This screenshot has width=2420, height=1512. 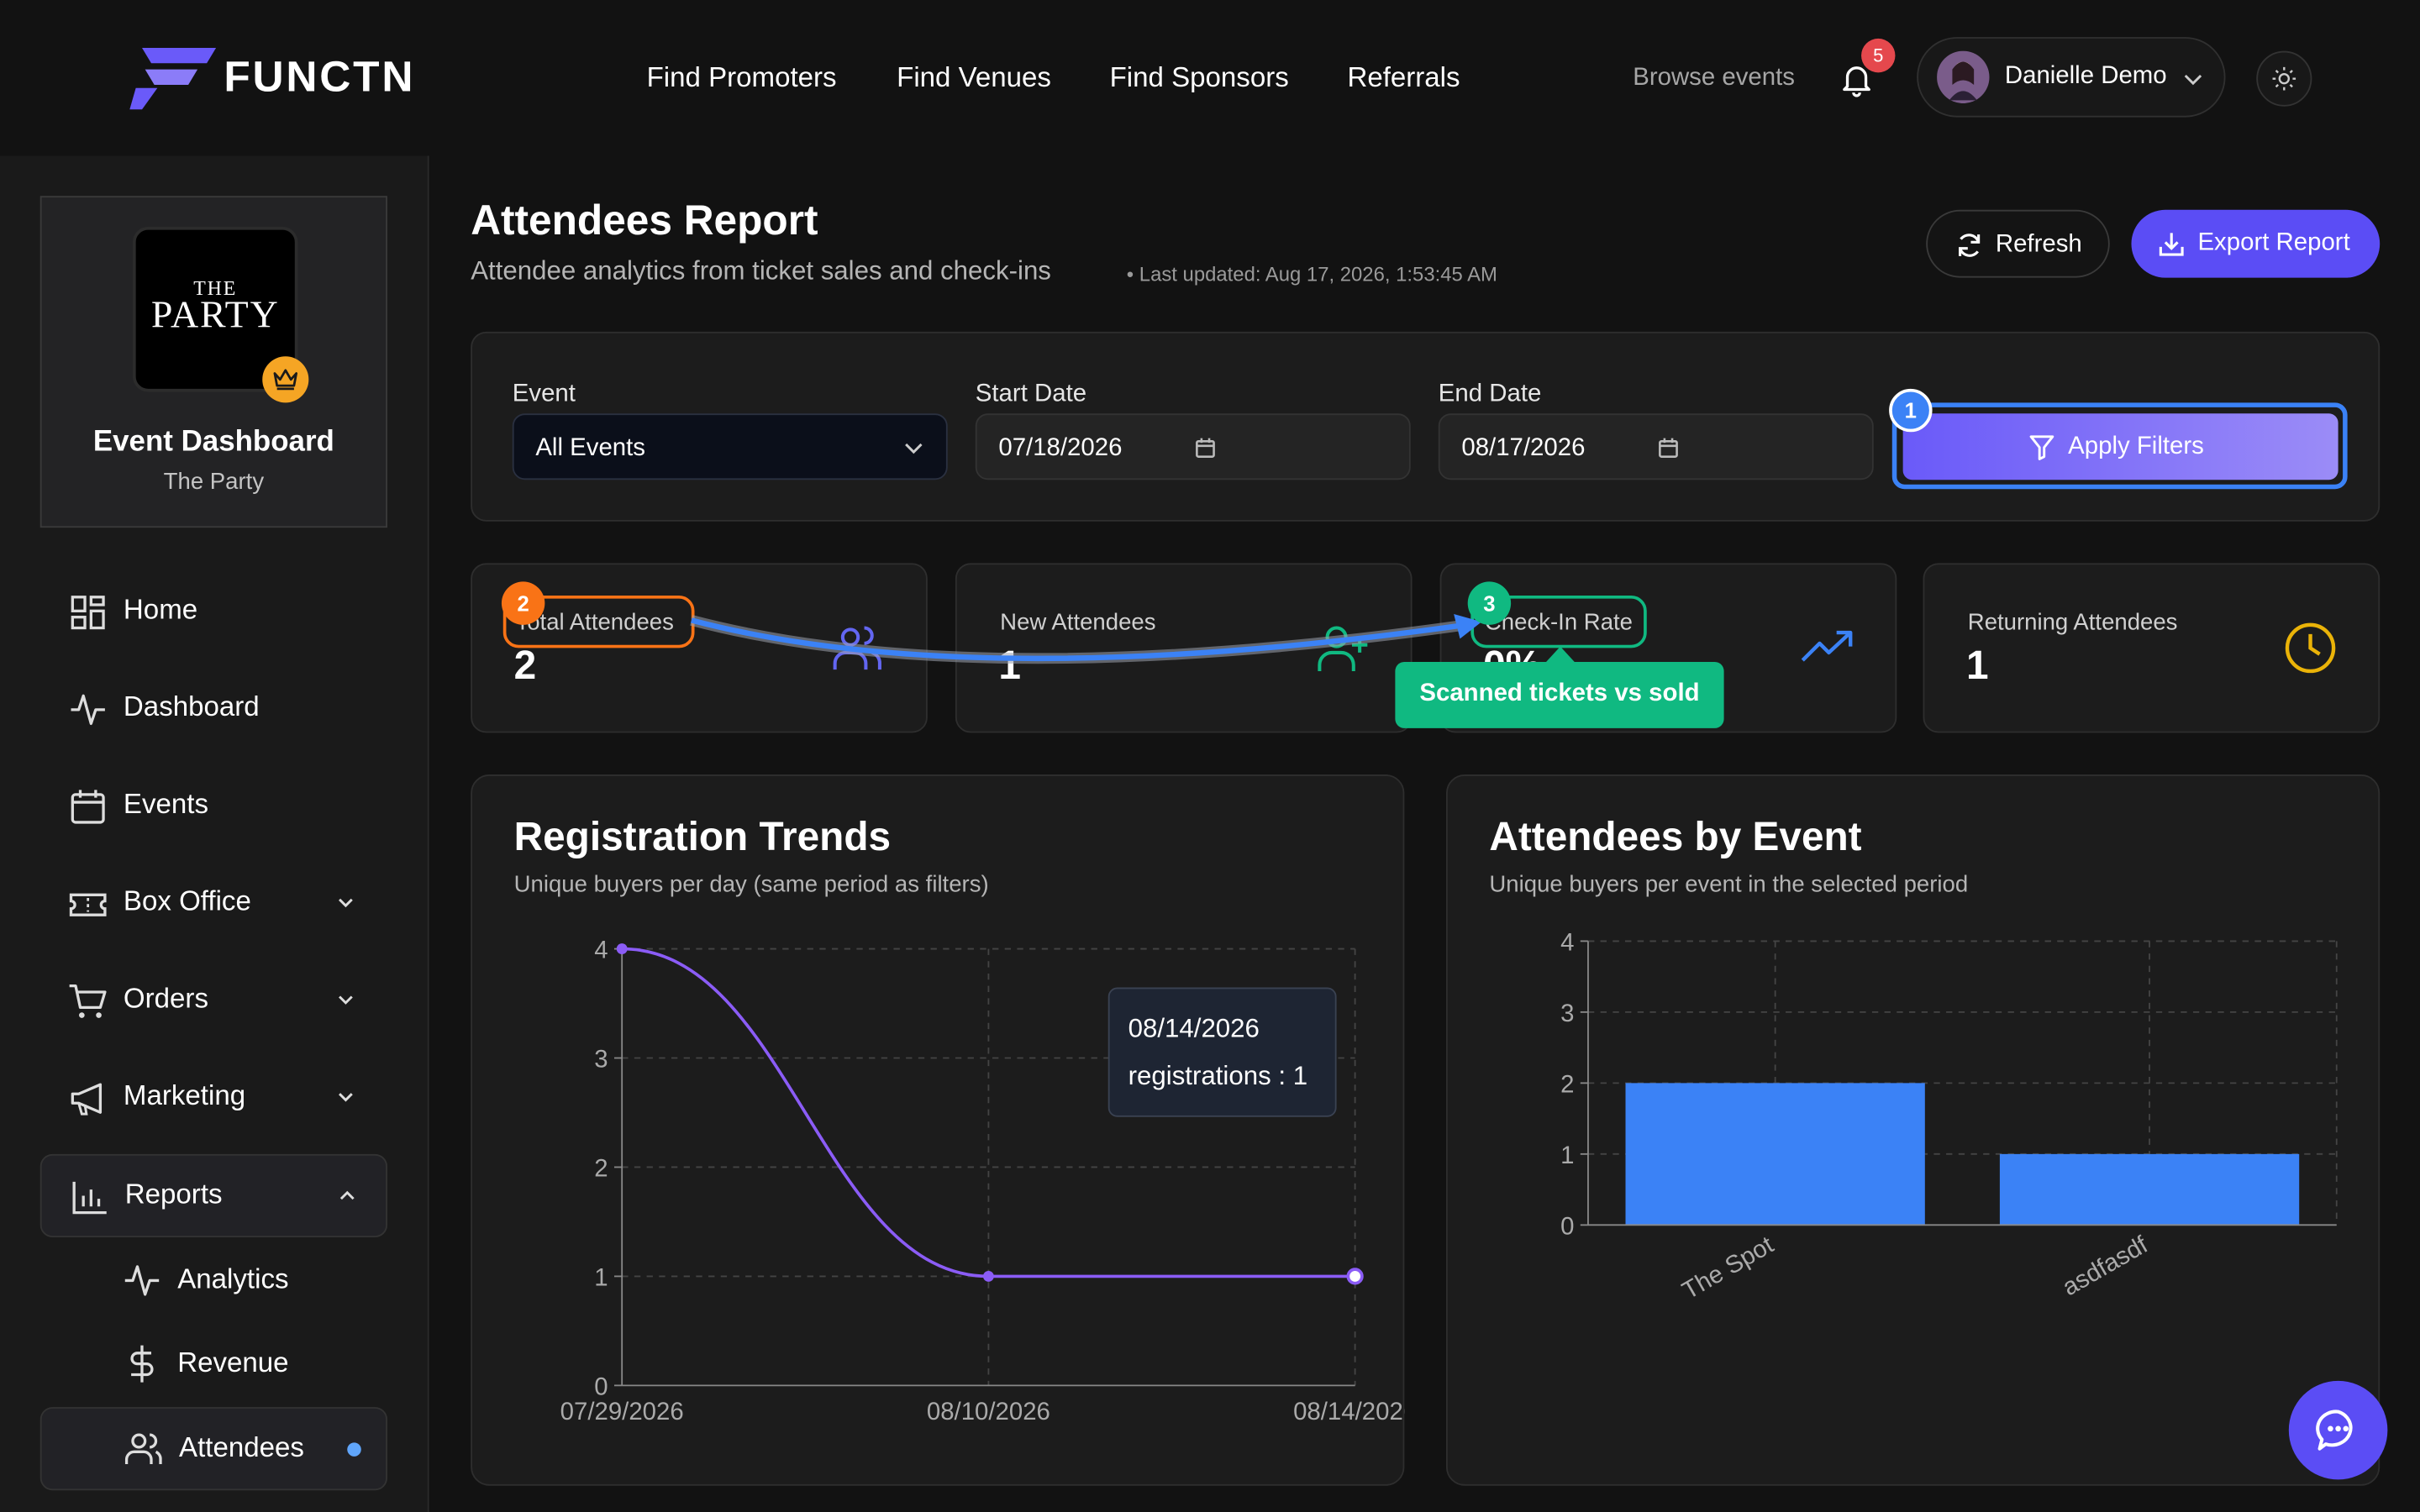 I want to click on nav-find-promoters: Find Promoters, so click(x=741, y=77).